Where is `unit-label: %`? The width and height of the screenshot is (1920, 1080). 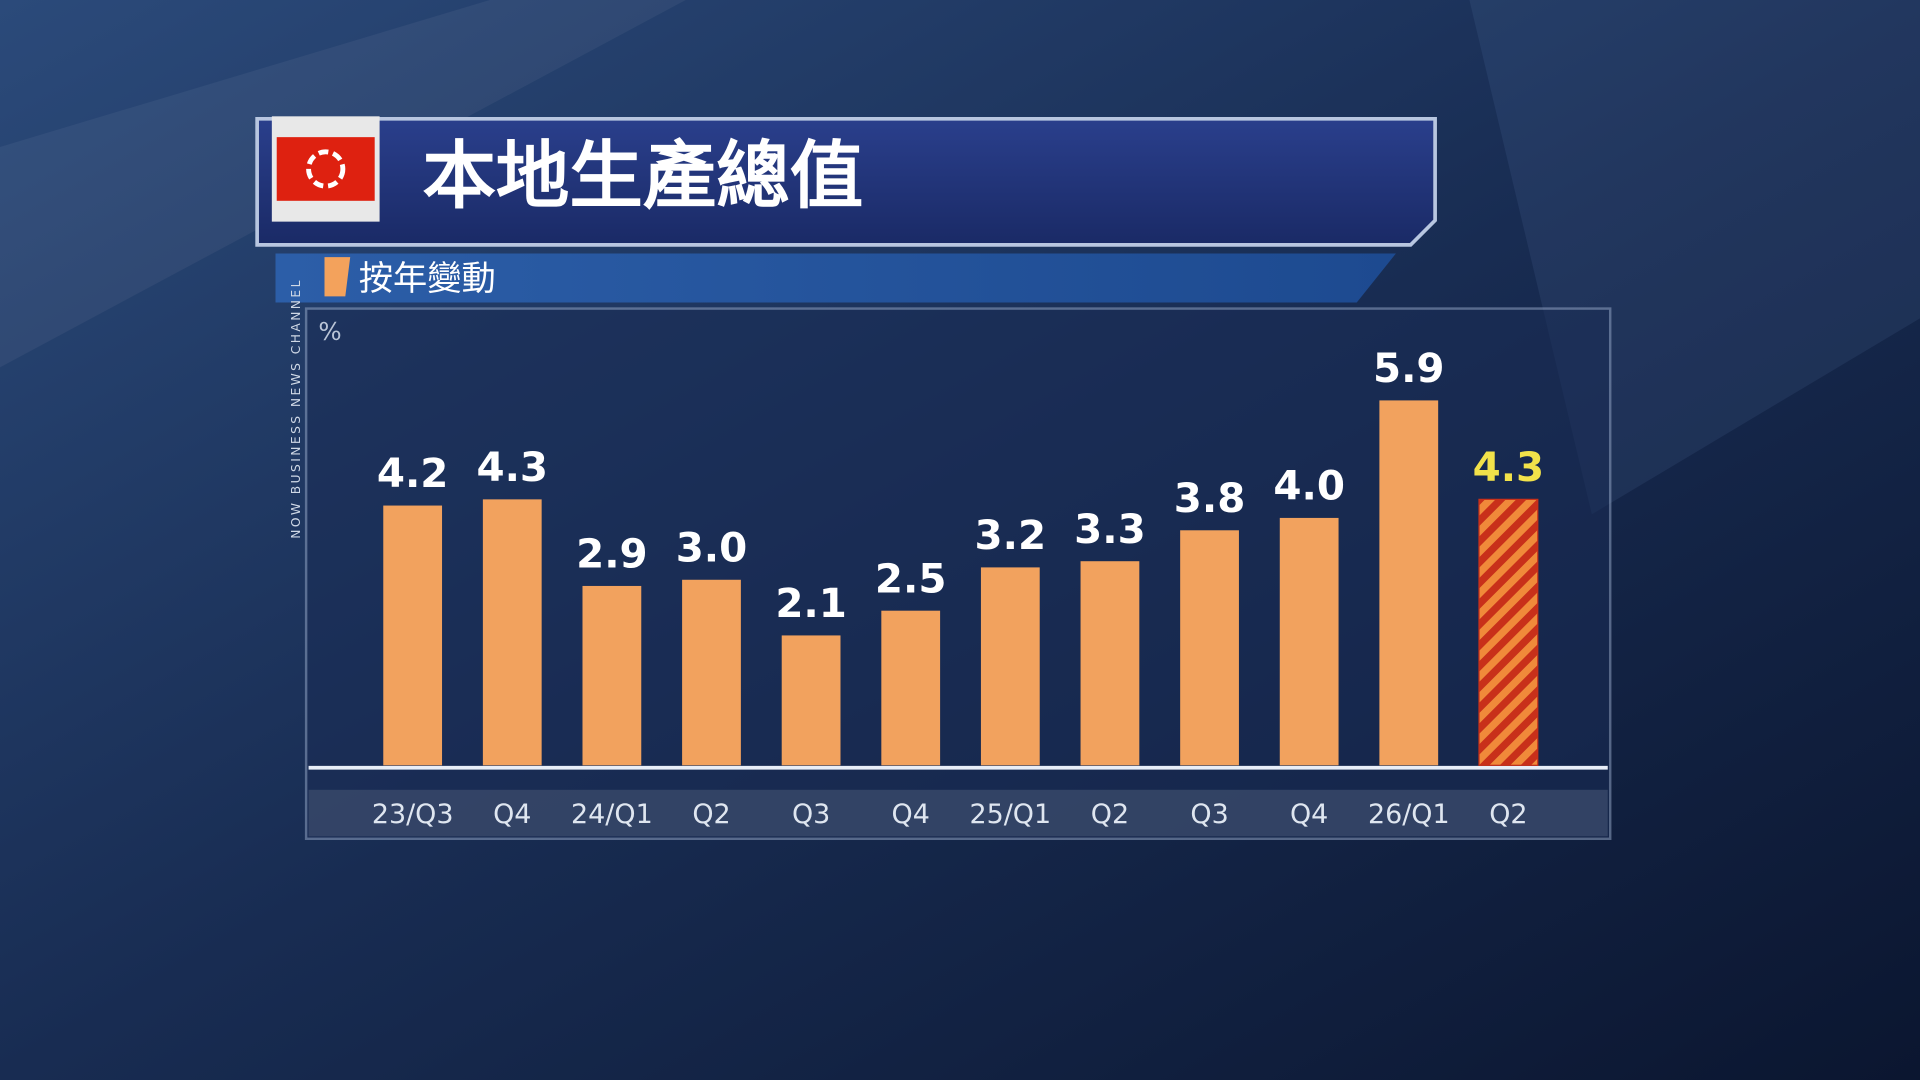 unit-label: % is located at coordinates (329, 331).